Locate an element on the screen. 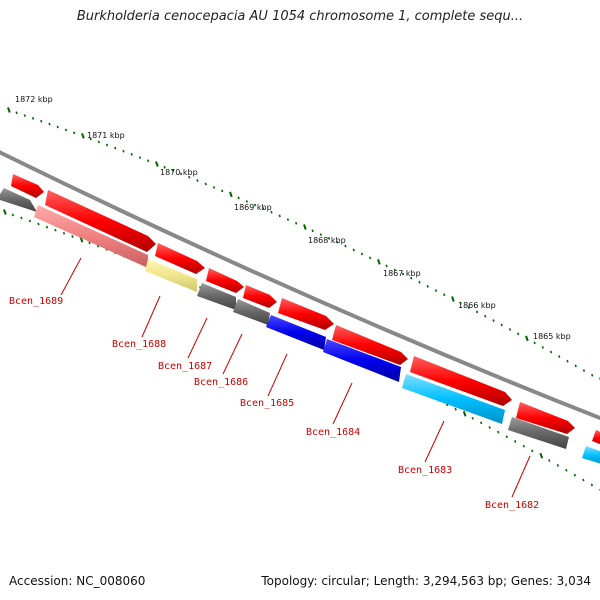  gene-label: Bcen_1685 is located at coordinates (267, 403).